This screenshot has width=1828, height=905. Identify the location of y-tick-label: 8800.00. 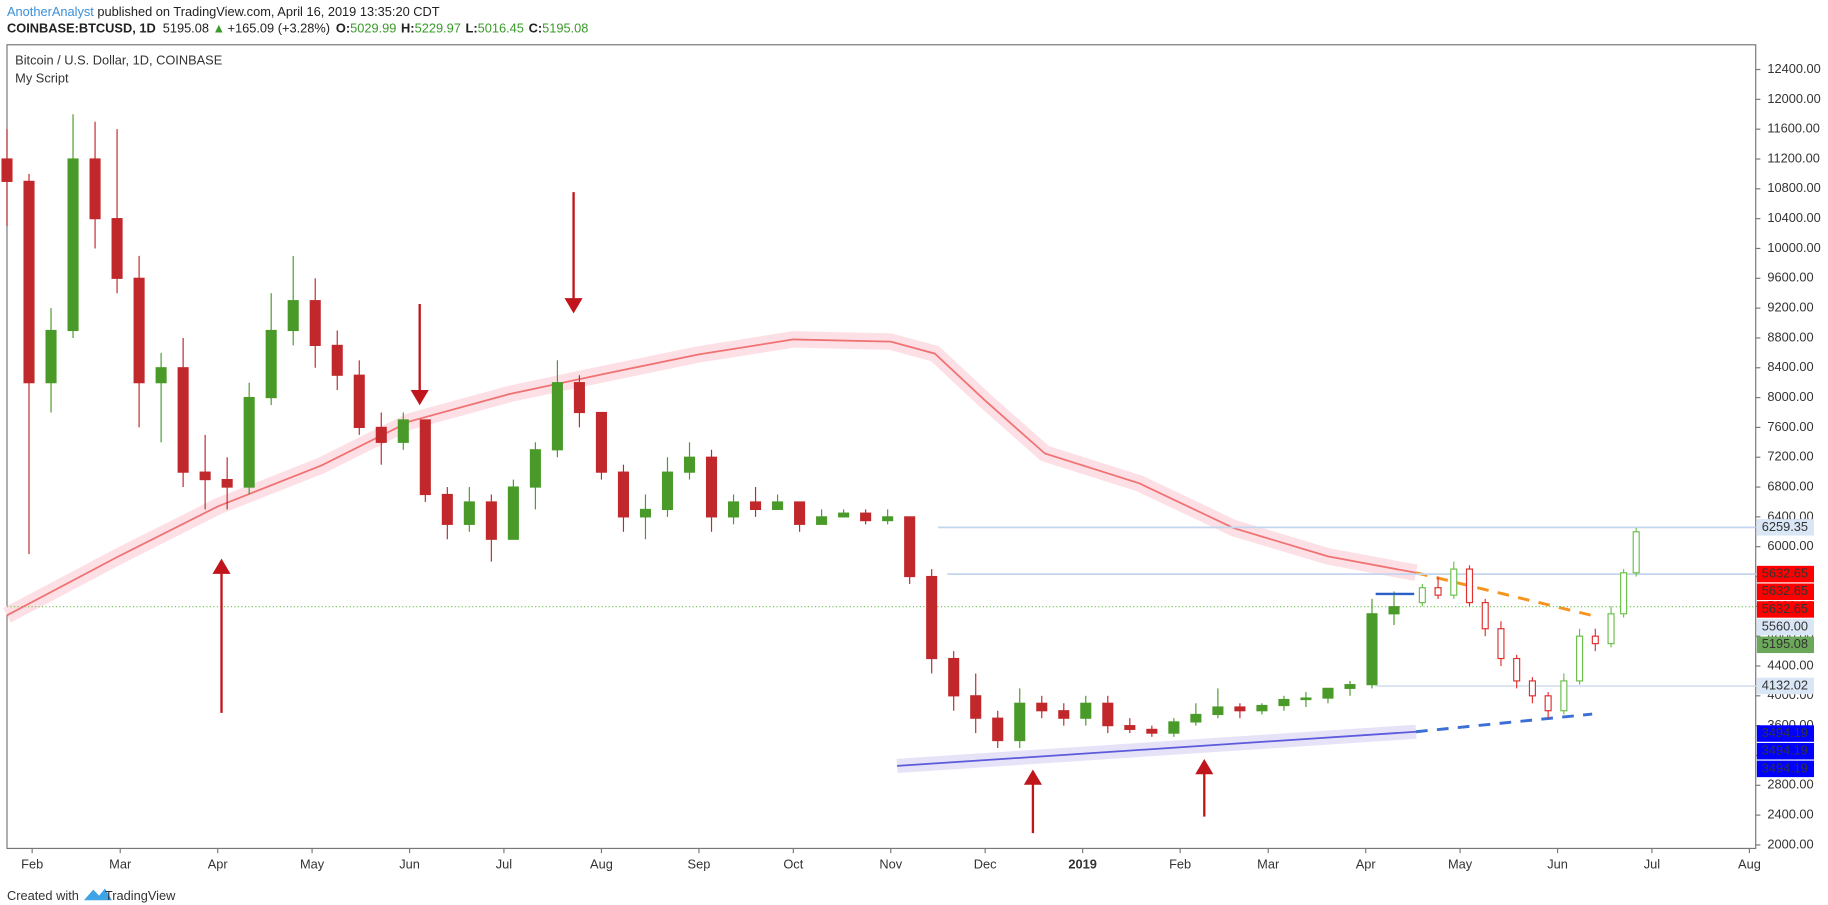
(1790, 336).